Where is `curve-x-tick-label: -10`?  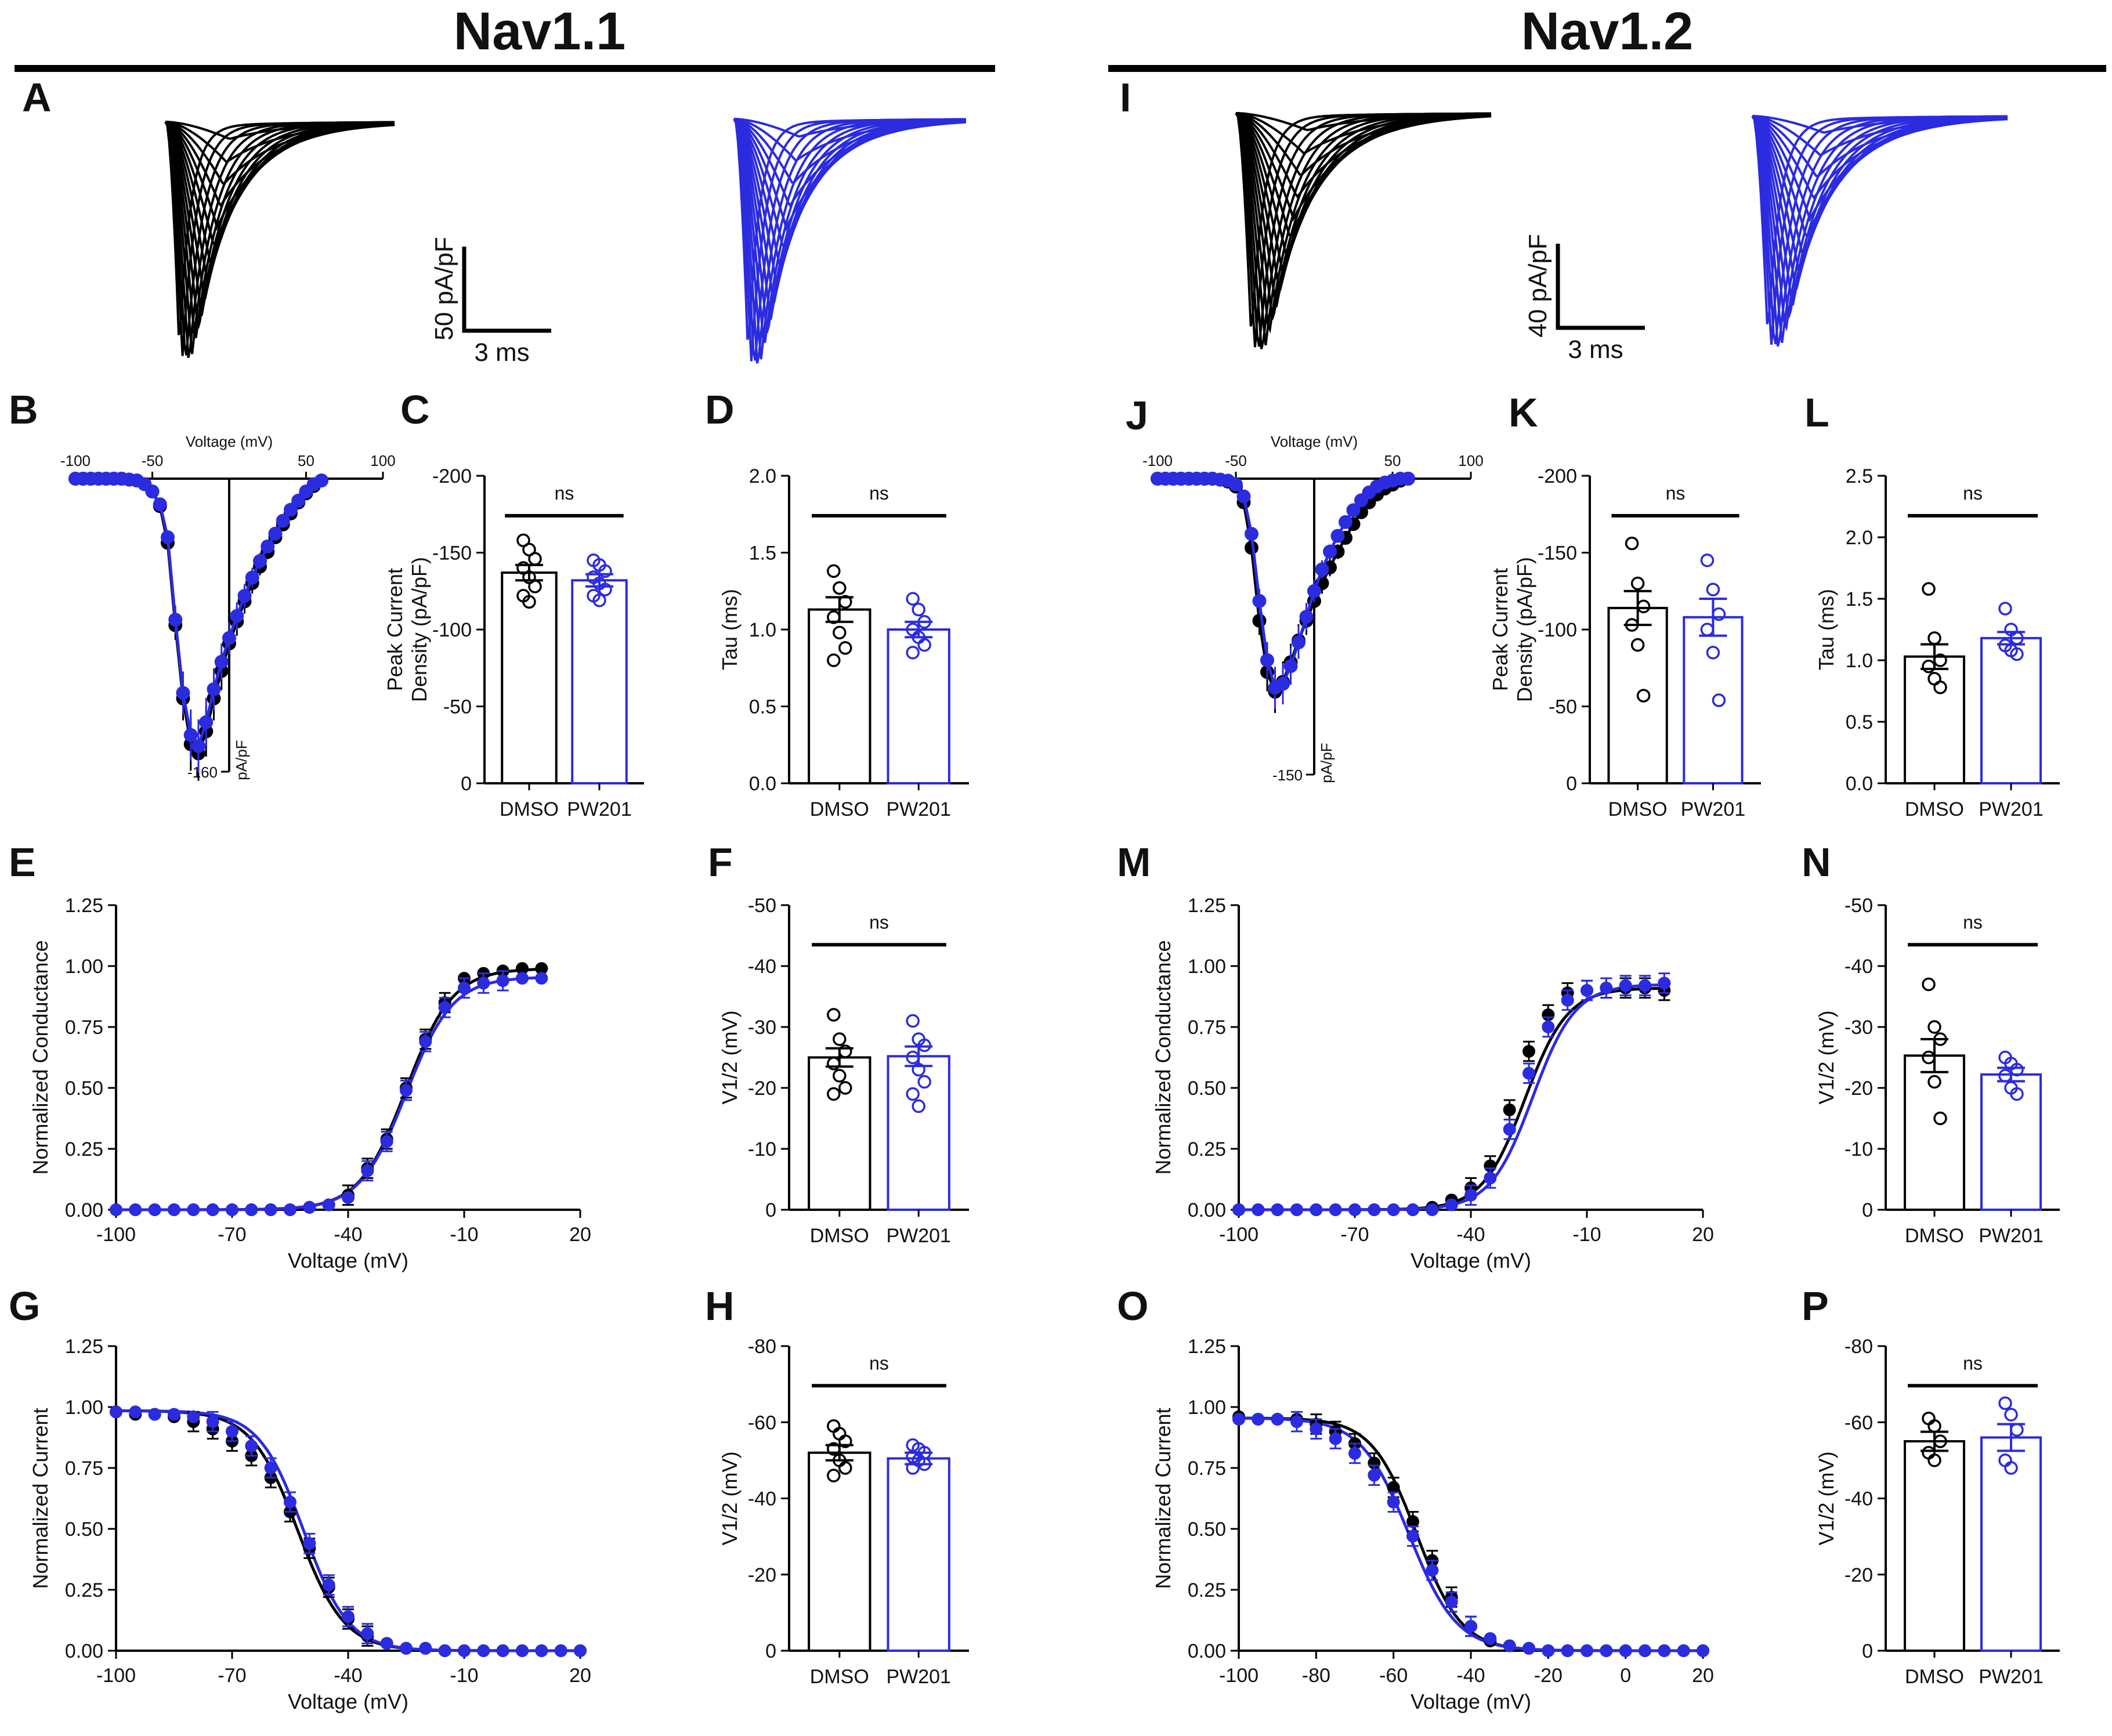 curve-x-tick-label: -10 is located at coordinates (464, 1235).